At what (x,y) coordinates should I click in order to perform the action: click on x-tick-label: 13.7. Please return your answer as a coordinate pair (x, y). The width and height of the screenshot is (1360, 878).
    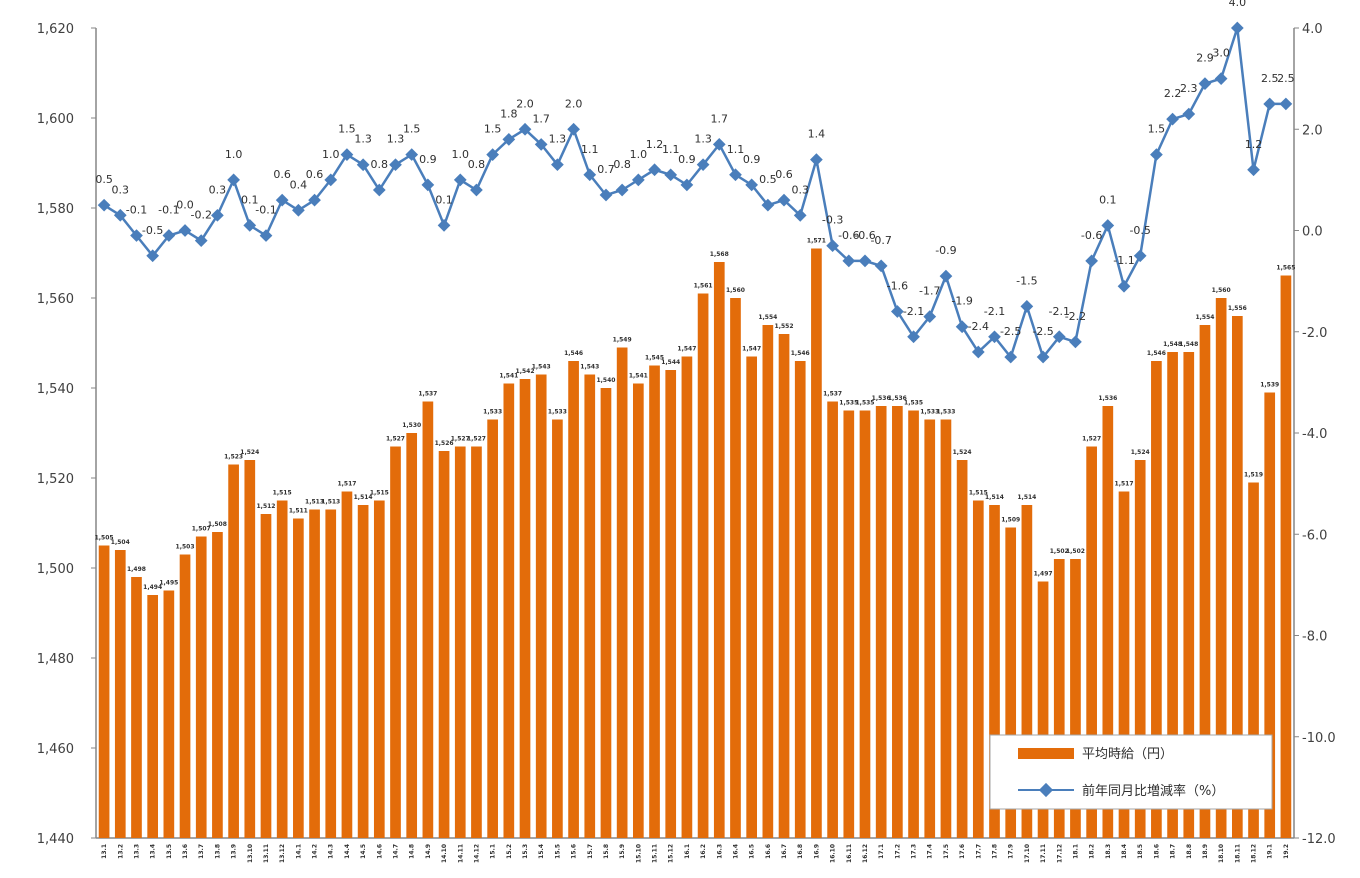
    Looking at the image, I should click on (201, 851).